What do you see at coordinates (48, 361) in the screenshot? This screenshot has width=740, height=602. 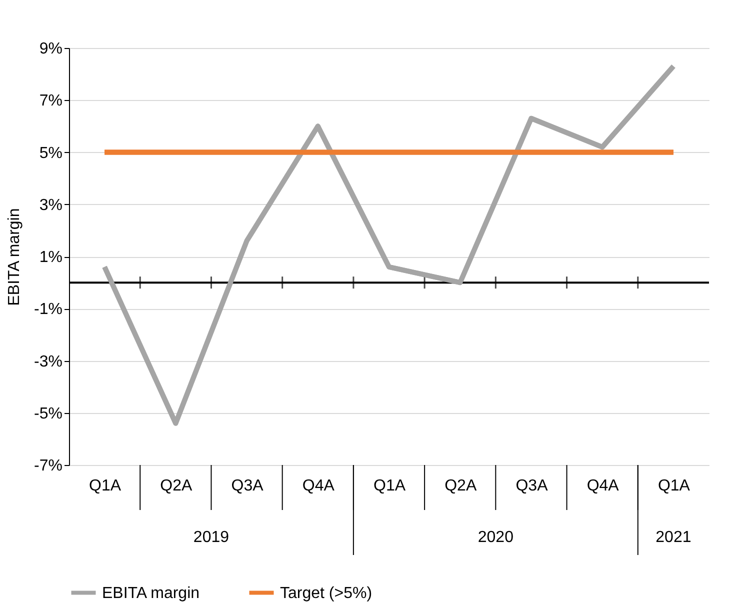 I see `y-tick-label: -3%` at bounding box center [48, 361].